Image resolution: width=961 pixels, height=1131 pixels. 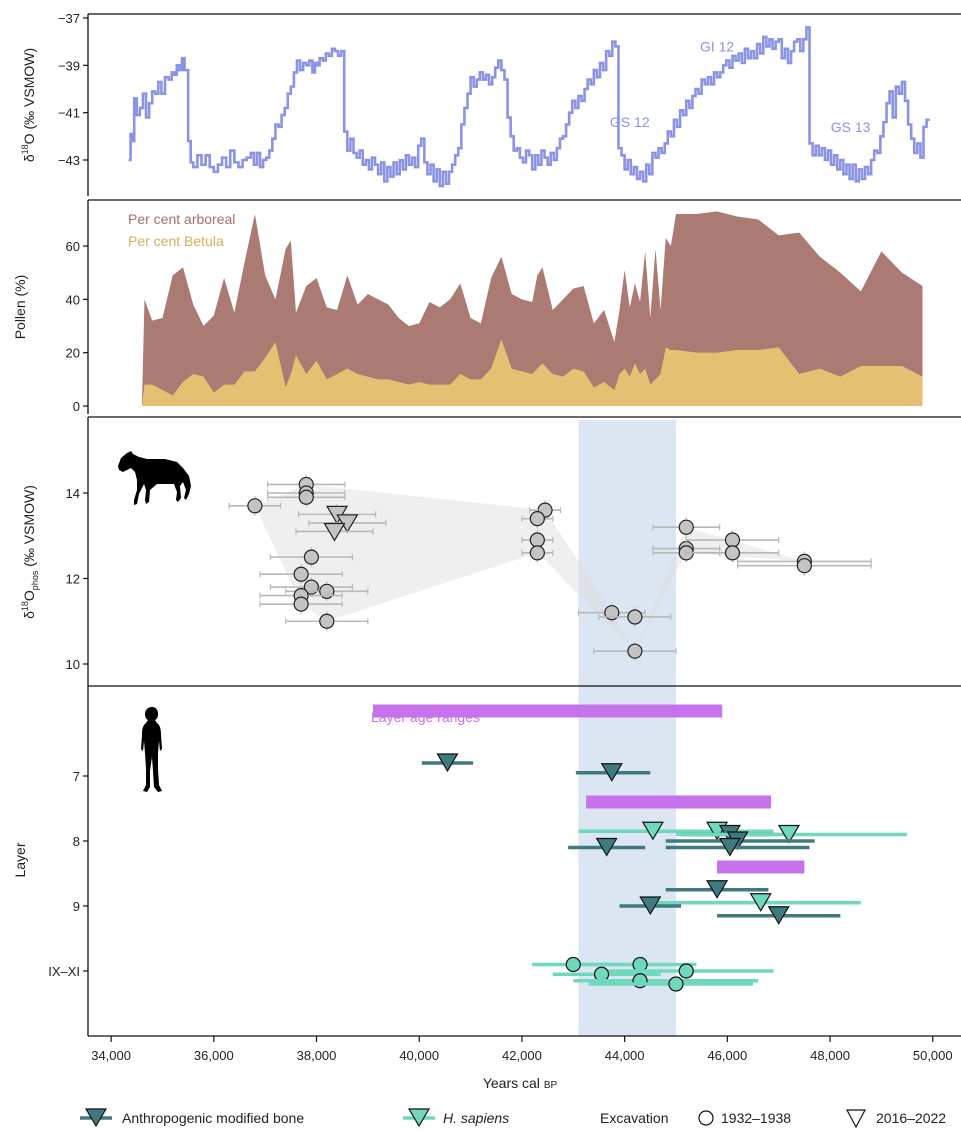 I want to click on horse-y-tick-label: 10, so click(x=73, y=664).